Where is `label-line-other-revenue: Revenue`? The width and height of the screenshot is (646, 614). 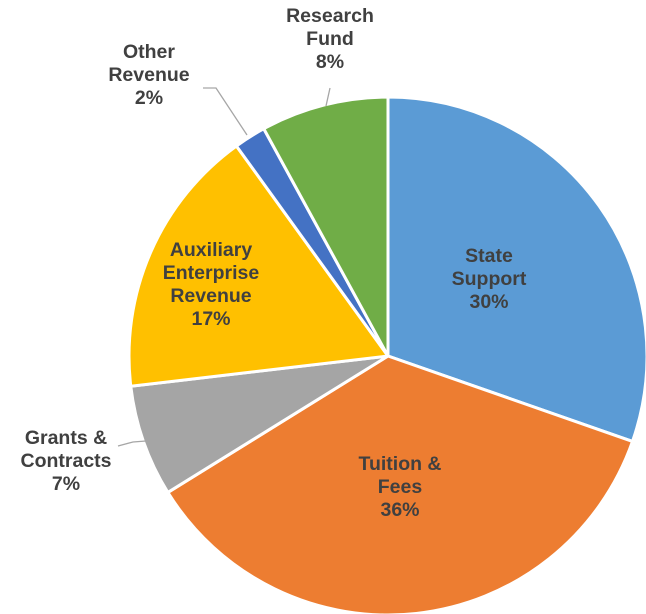
label-line-other-revenue: Revenue is located at coordinates (148, 75).